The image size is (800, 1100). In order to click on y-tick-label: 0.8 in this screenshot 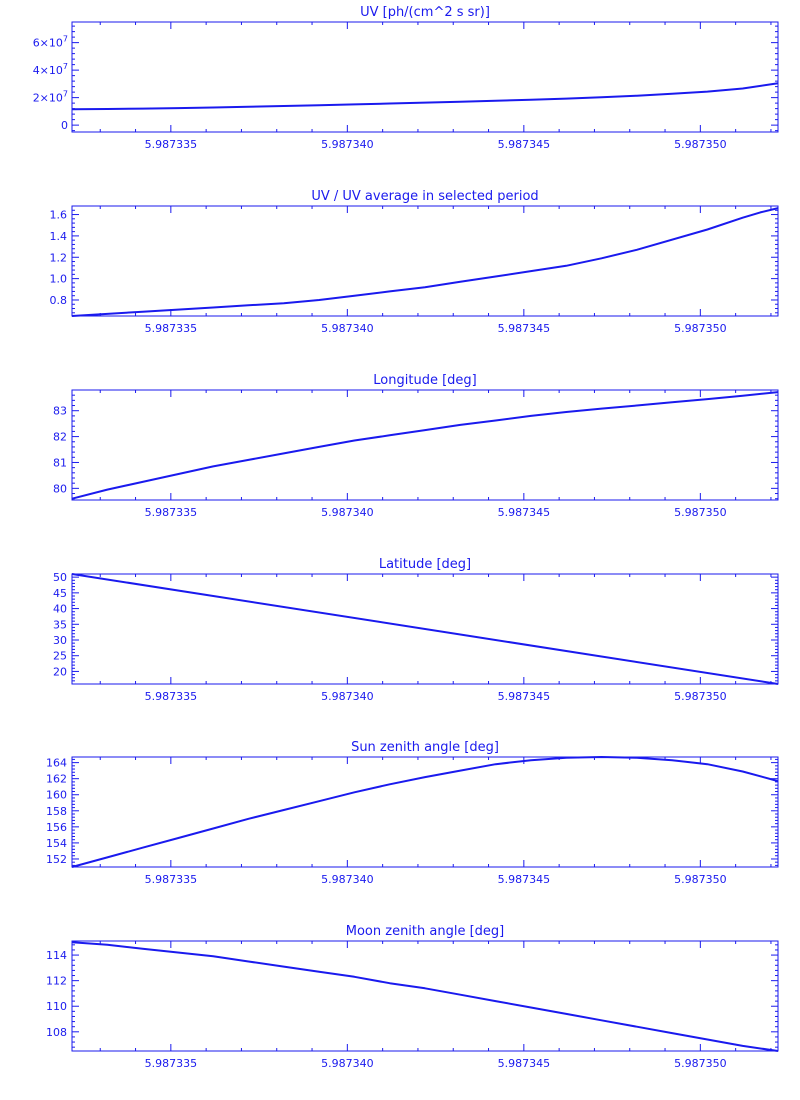, I will do `click(59, 300)`.